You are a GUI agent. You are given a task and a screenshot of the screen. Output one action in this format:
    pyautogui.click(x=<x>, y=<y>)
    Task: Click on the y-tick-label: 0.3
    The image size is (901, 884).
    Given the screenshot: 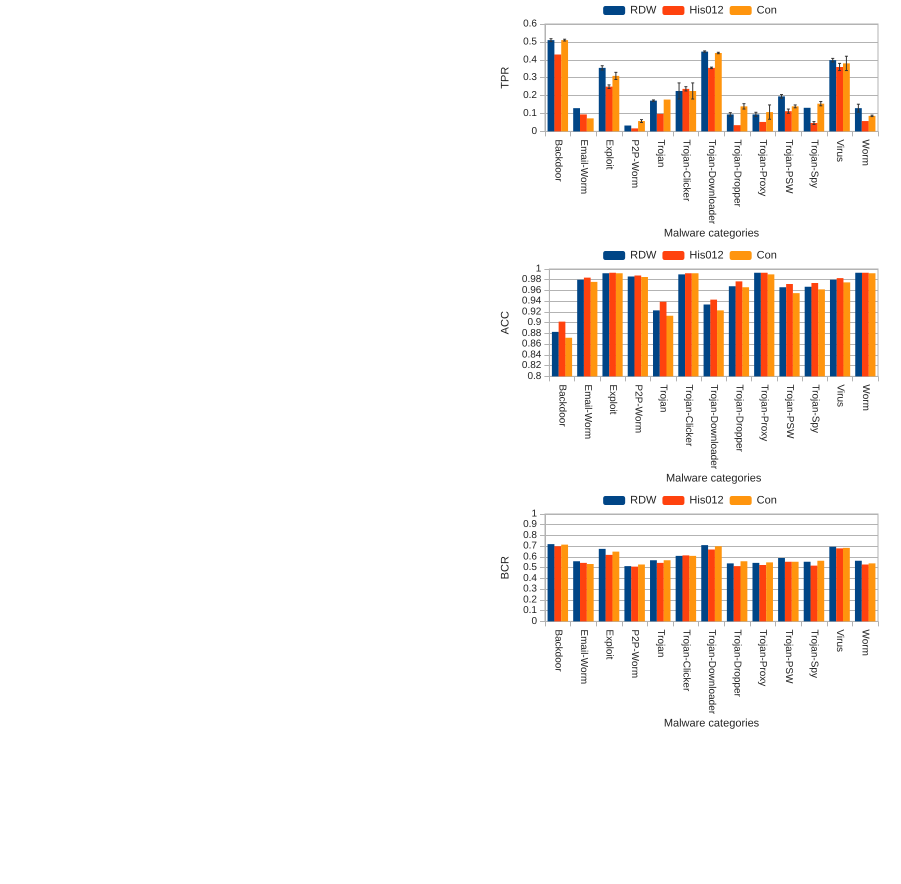 What is the action you would take?
    pyautogui.click(x=530, y=589)
    